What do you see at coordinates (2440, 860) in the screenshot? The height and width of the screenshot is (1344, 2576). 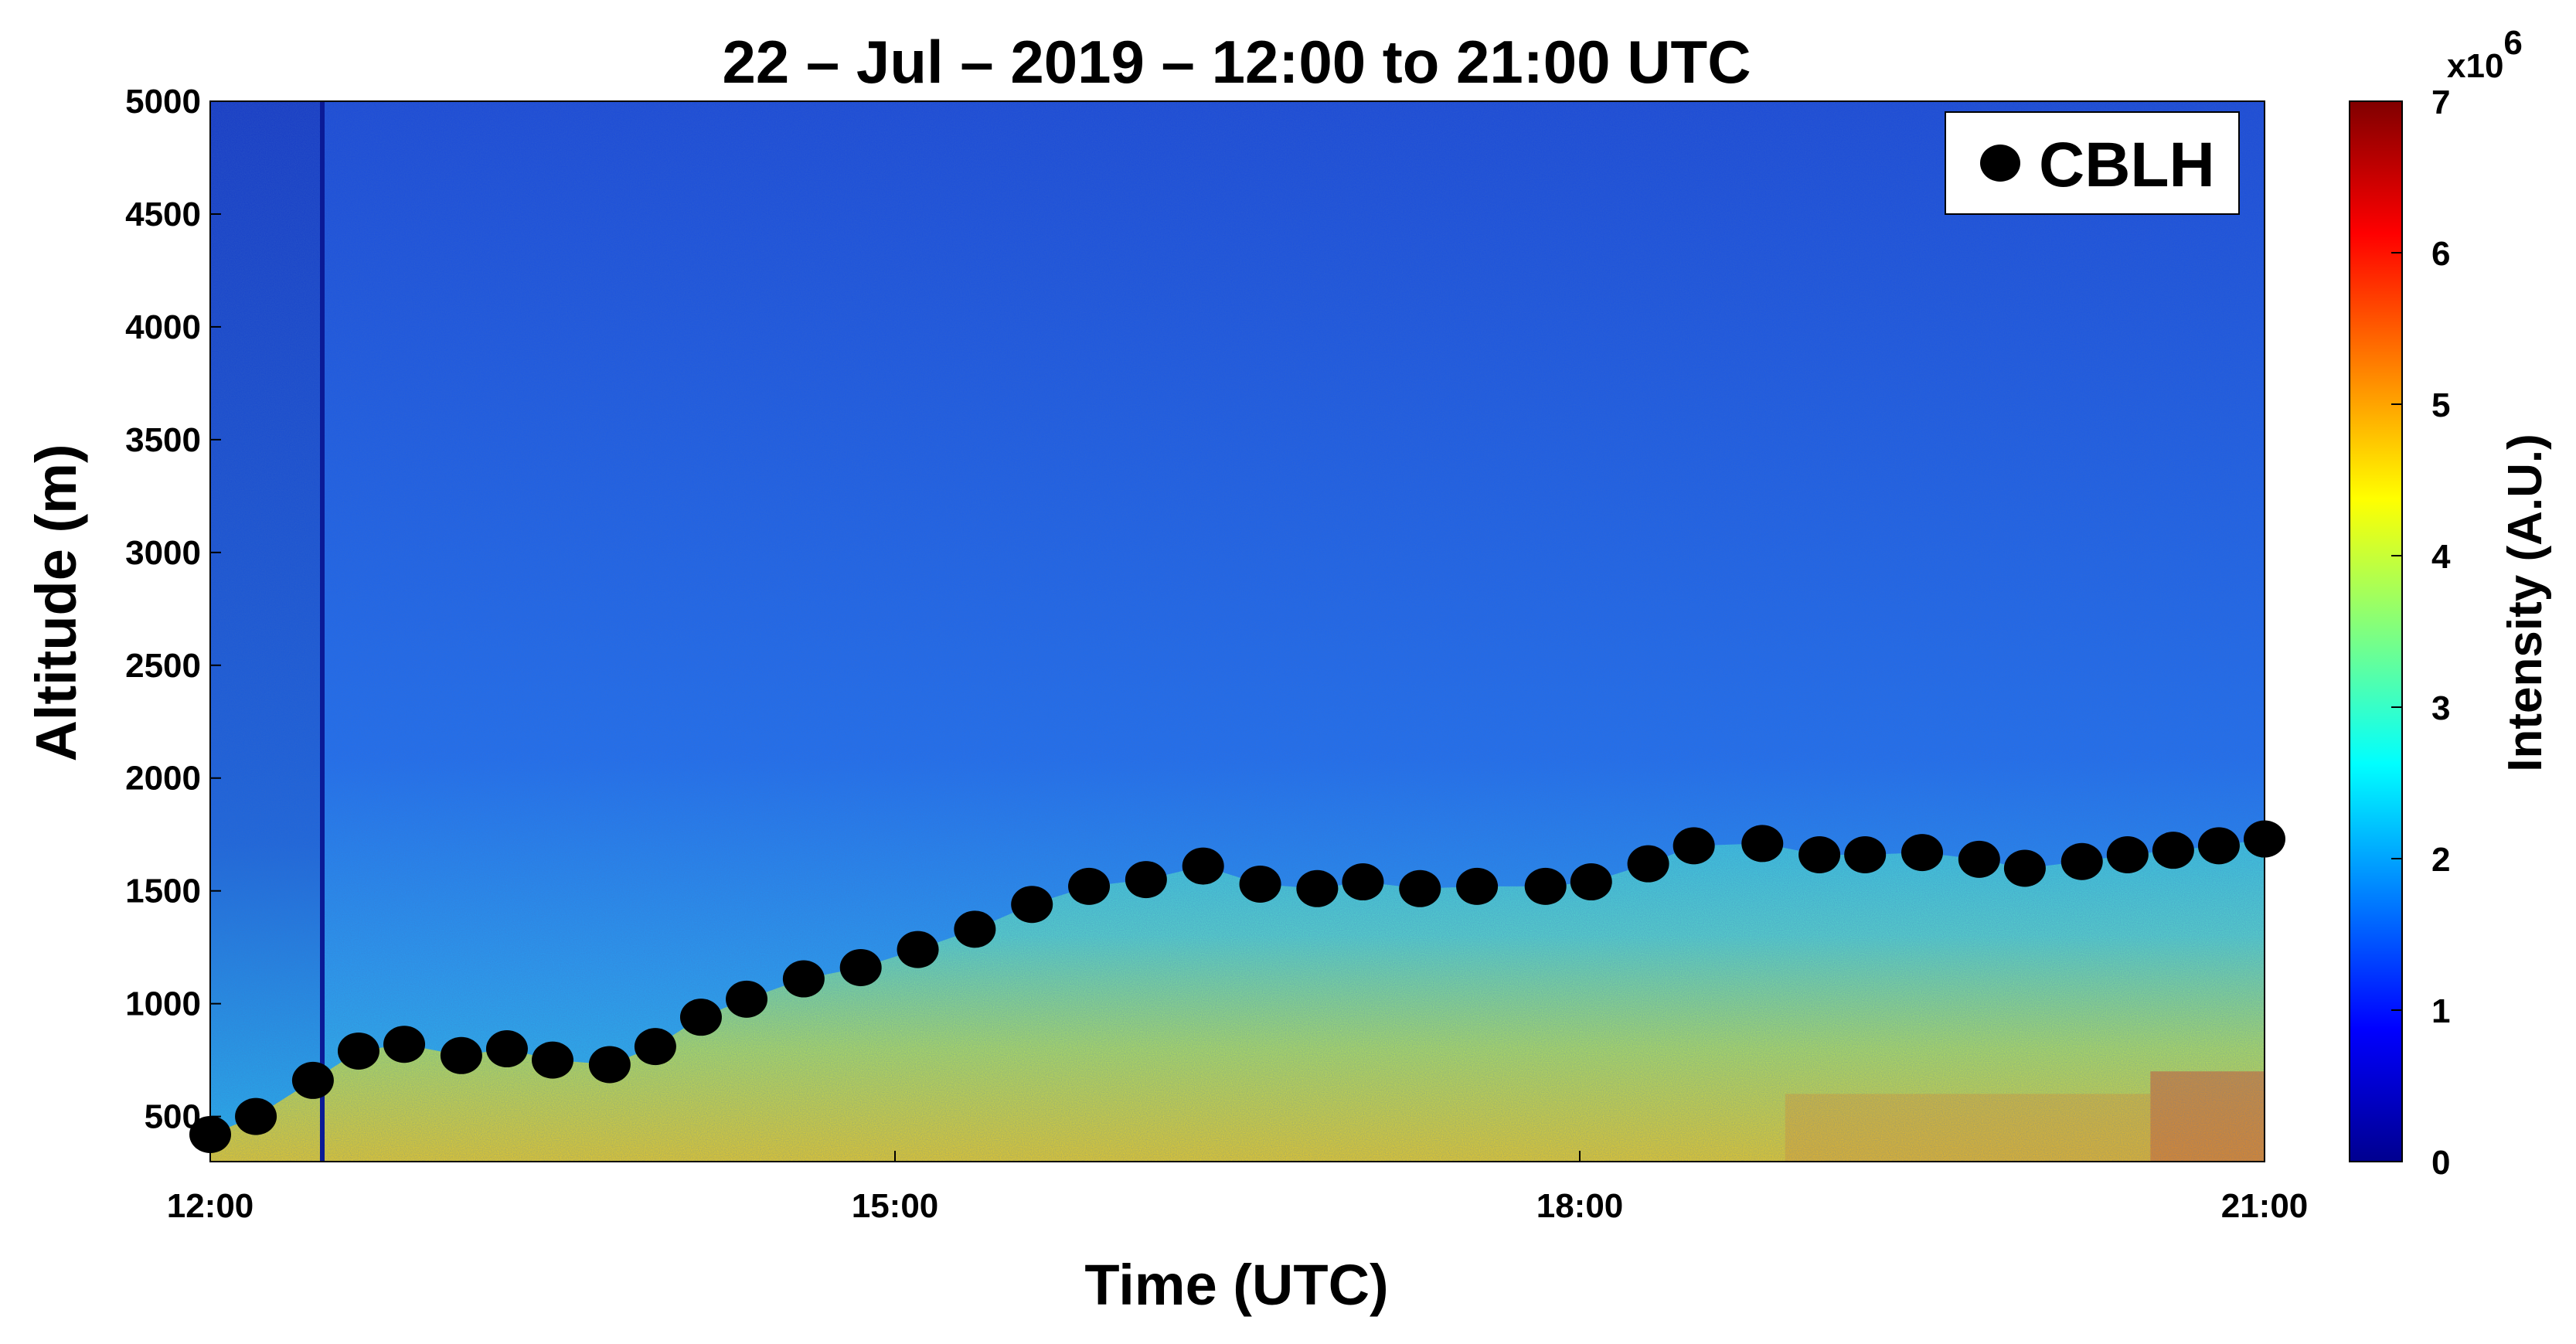 I see `colorbar-tick-label: 2` at bounding box center [2440, 860].